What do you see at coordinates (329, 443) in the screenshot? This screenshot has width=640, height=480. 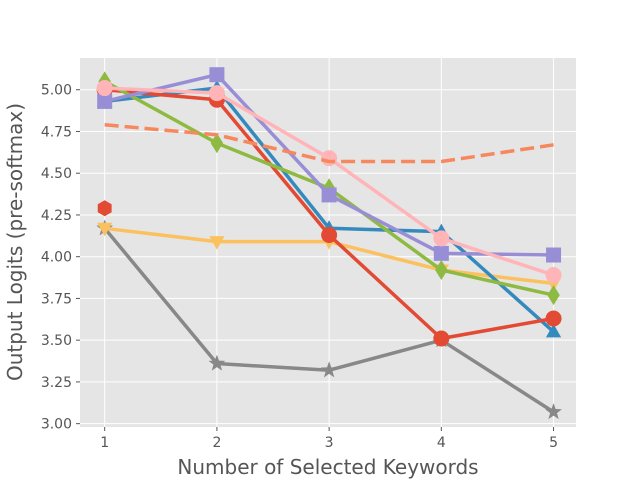 I see `x-tick-label: 3` at bounding box center [329, 443].